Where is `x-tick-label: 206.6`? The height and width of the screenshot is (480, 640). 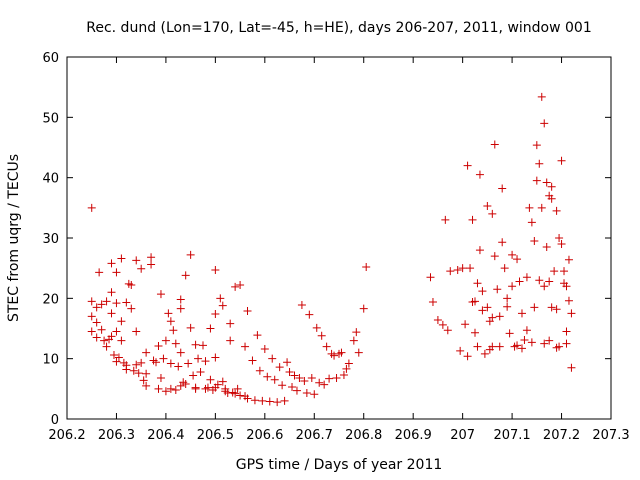 x-tick-label: 206.6 is located at coordinates (264, 435).